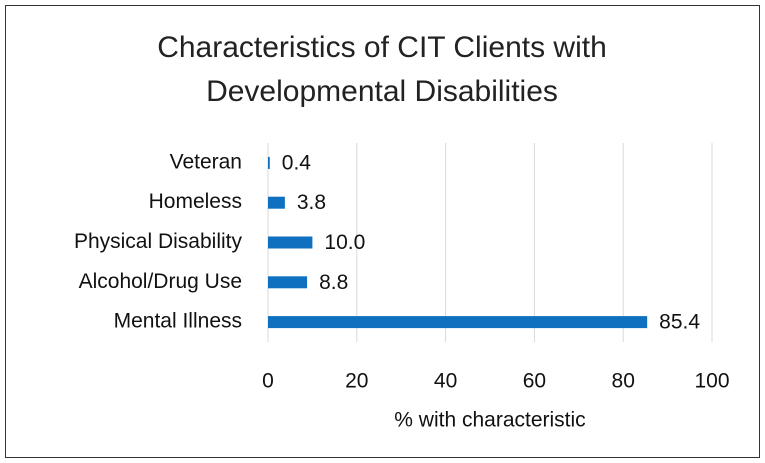 This screenshot has height=463, width=765. I want to click on x-tick-label: 80, so click(623, 381).